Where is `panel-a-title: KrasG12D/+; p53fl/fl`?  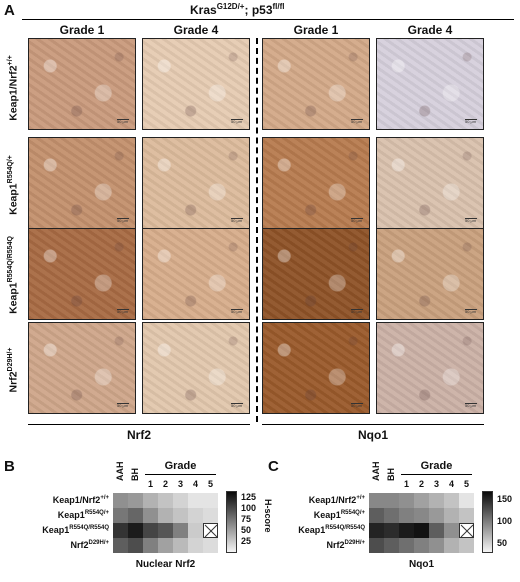 panel-a-title: KrasG12D/+; p53fl/fl is located at coordinates (237, 9).